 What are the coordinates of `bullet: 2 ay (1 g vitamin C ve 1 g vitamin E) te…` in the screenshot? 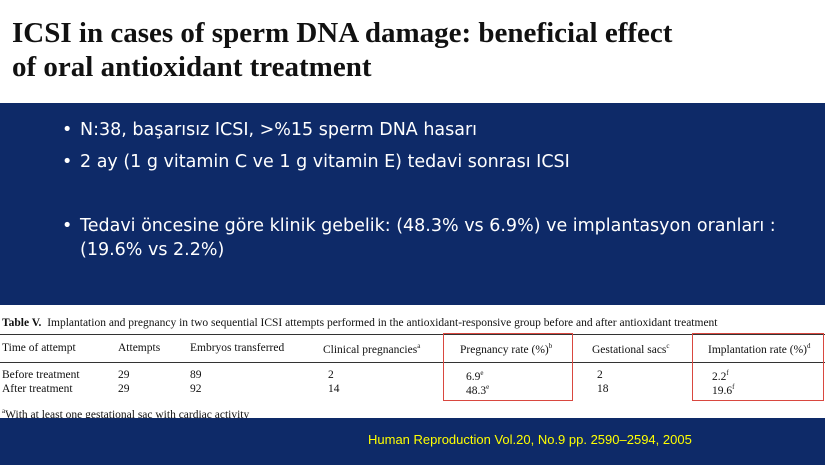 It's located at (422, 162).